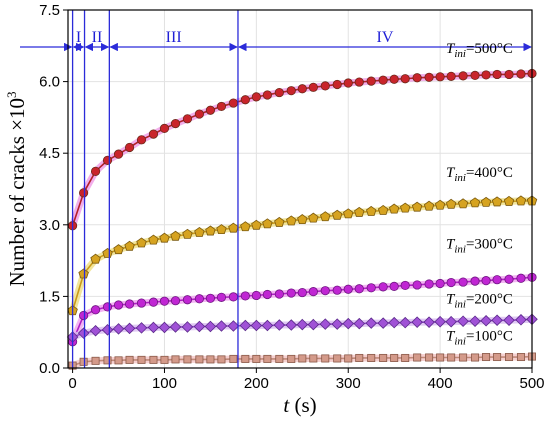 Image resolution: width=550 pixels, height=422 pixels. I want to click on series-label: Tini=300°C, so click(479, 246).